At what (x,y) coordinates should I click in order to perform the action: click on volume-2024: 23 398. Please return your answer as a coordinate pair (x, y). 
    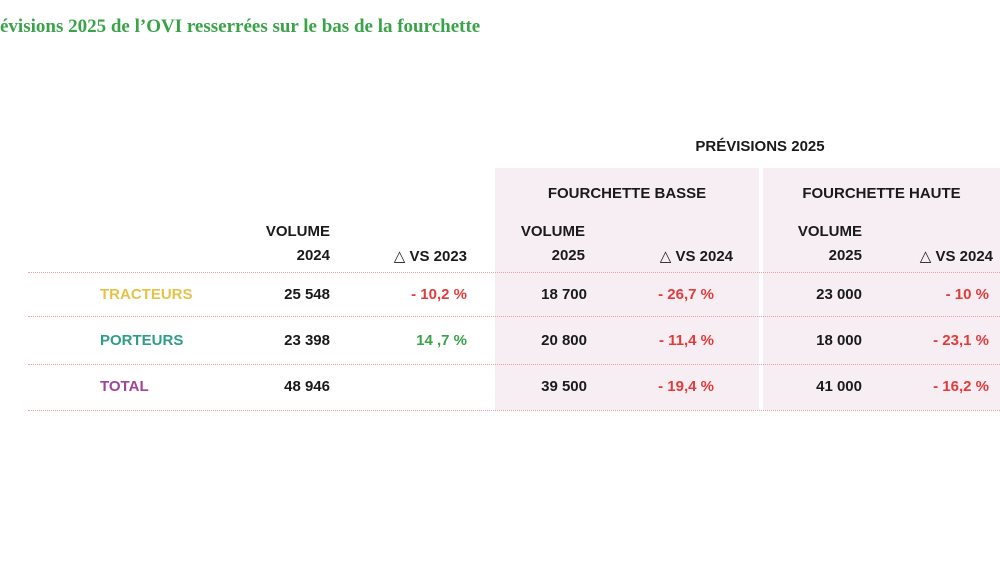
    Looking at the image, I should click on (307, 340).